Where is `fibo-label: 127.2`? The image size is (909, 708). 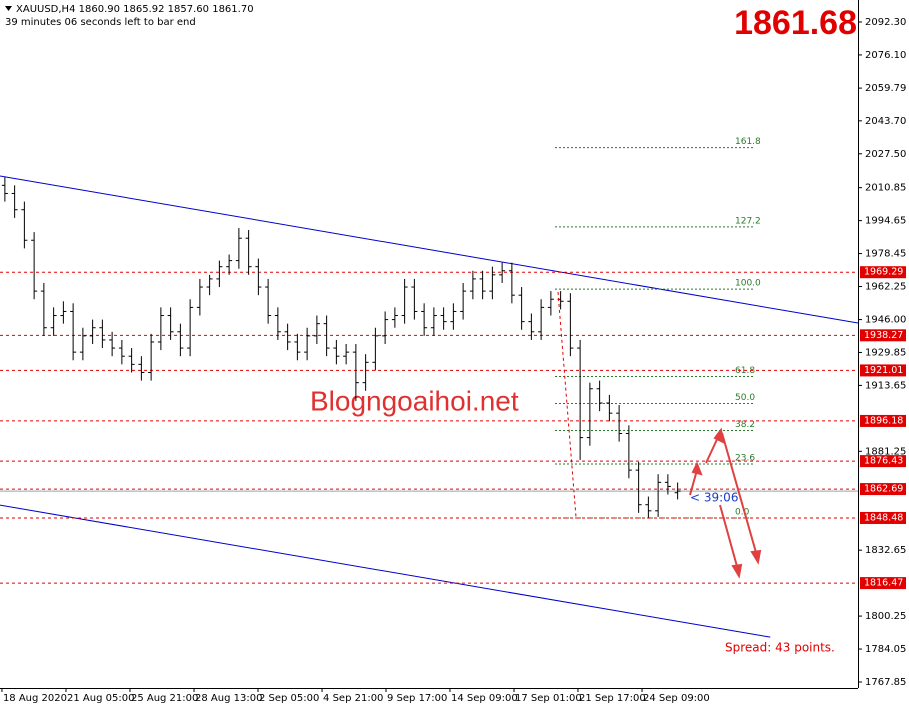 fibo-label: 127.2 is located at coordinates (748, 221).